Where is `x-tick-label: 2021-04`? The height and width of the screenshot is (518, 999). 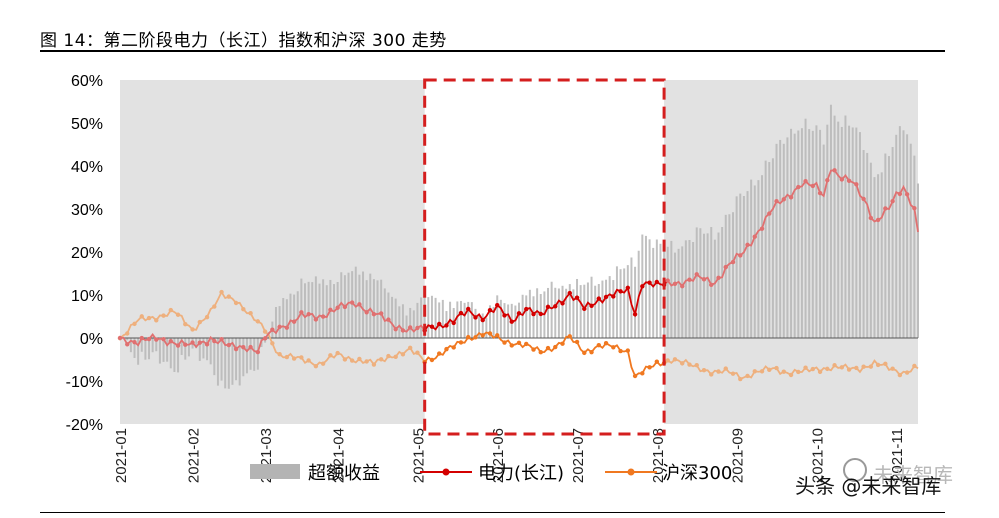
x-tick-label: 2021-04 is located at coordinates (339, 455).